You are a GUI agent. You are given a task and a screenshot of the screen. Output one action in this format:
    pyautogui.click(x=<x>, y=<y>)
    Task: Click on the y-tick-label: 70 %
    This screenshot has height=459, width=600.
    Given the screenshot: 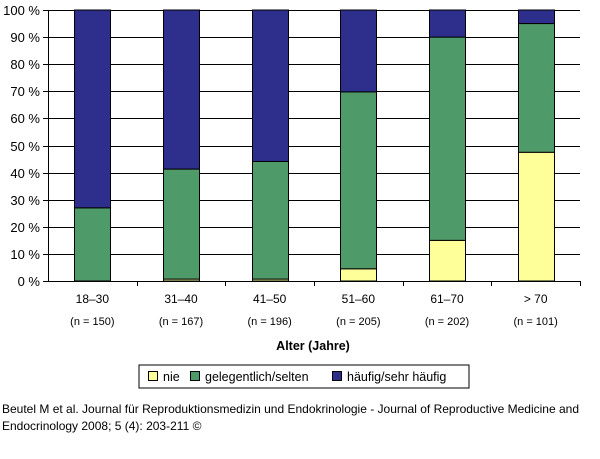 What is the action you would take?
    pyautogui.click(x=25, y=91)
    